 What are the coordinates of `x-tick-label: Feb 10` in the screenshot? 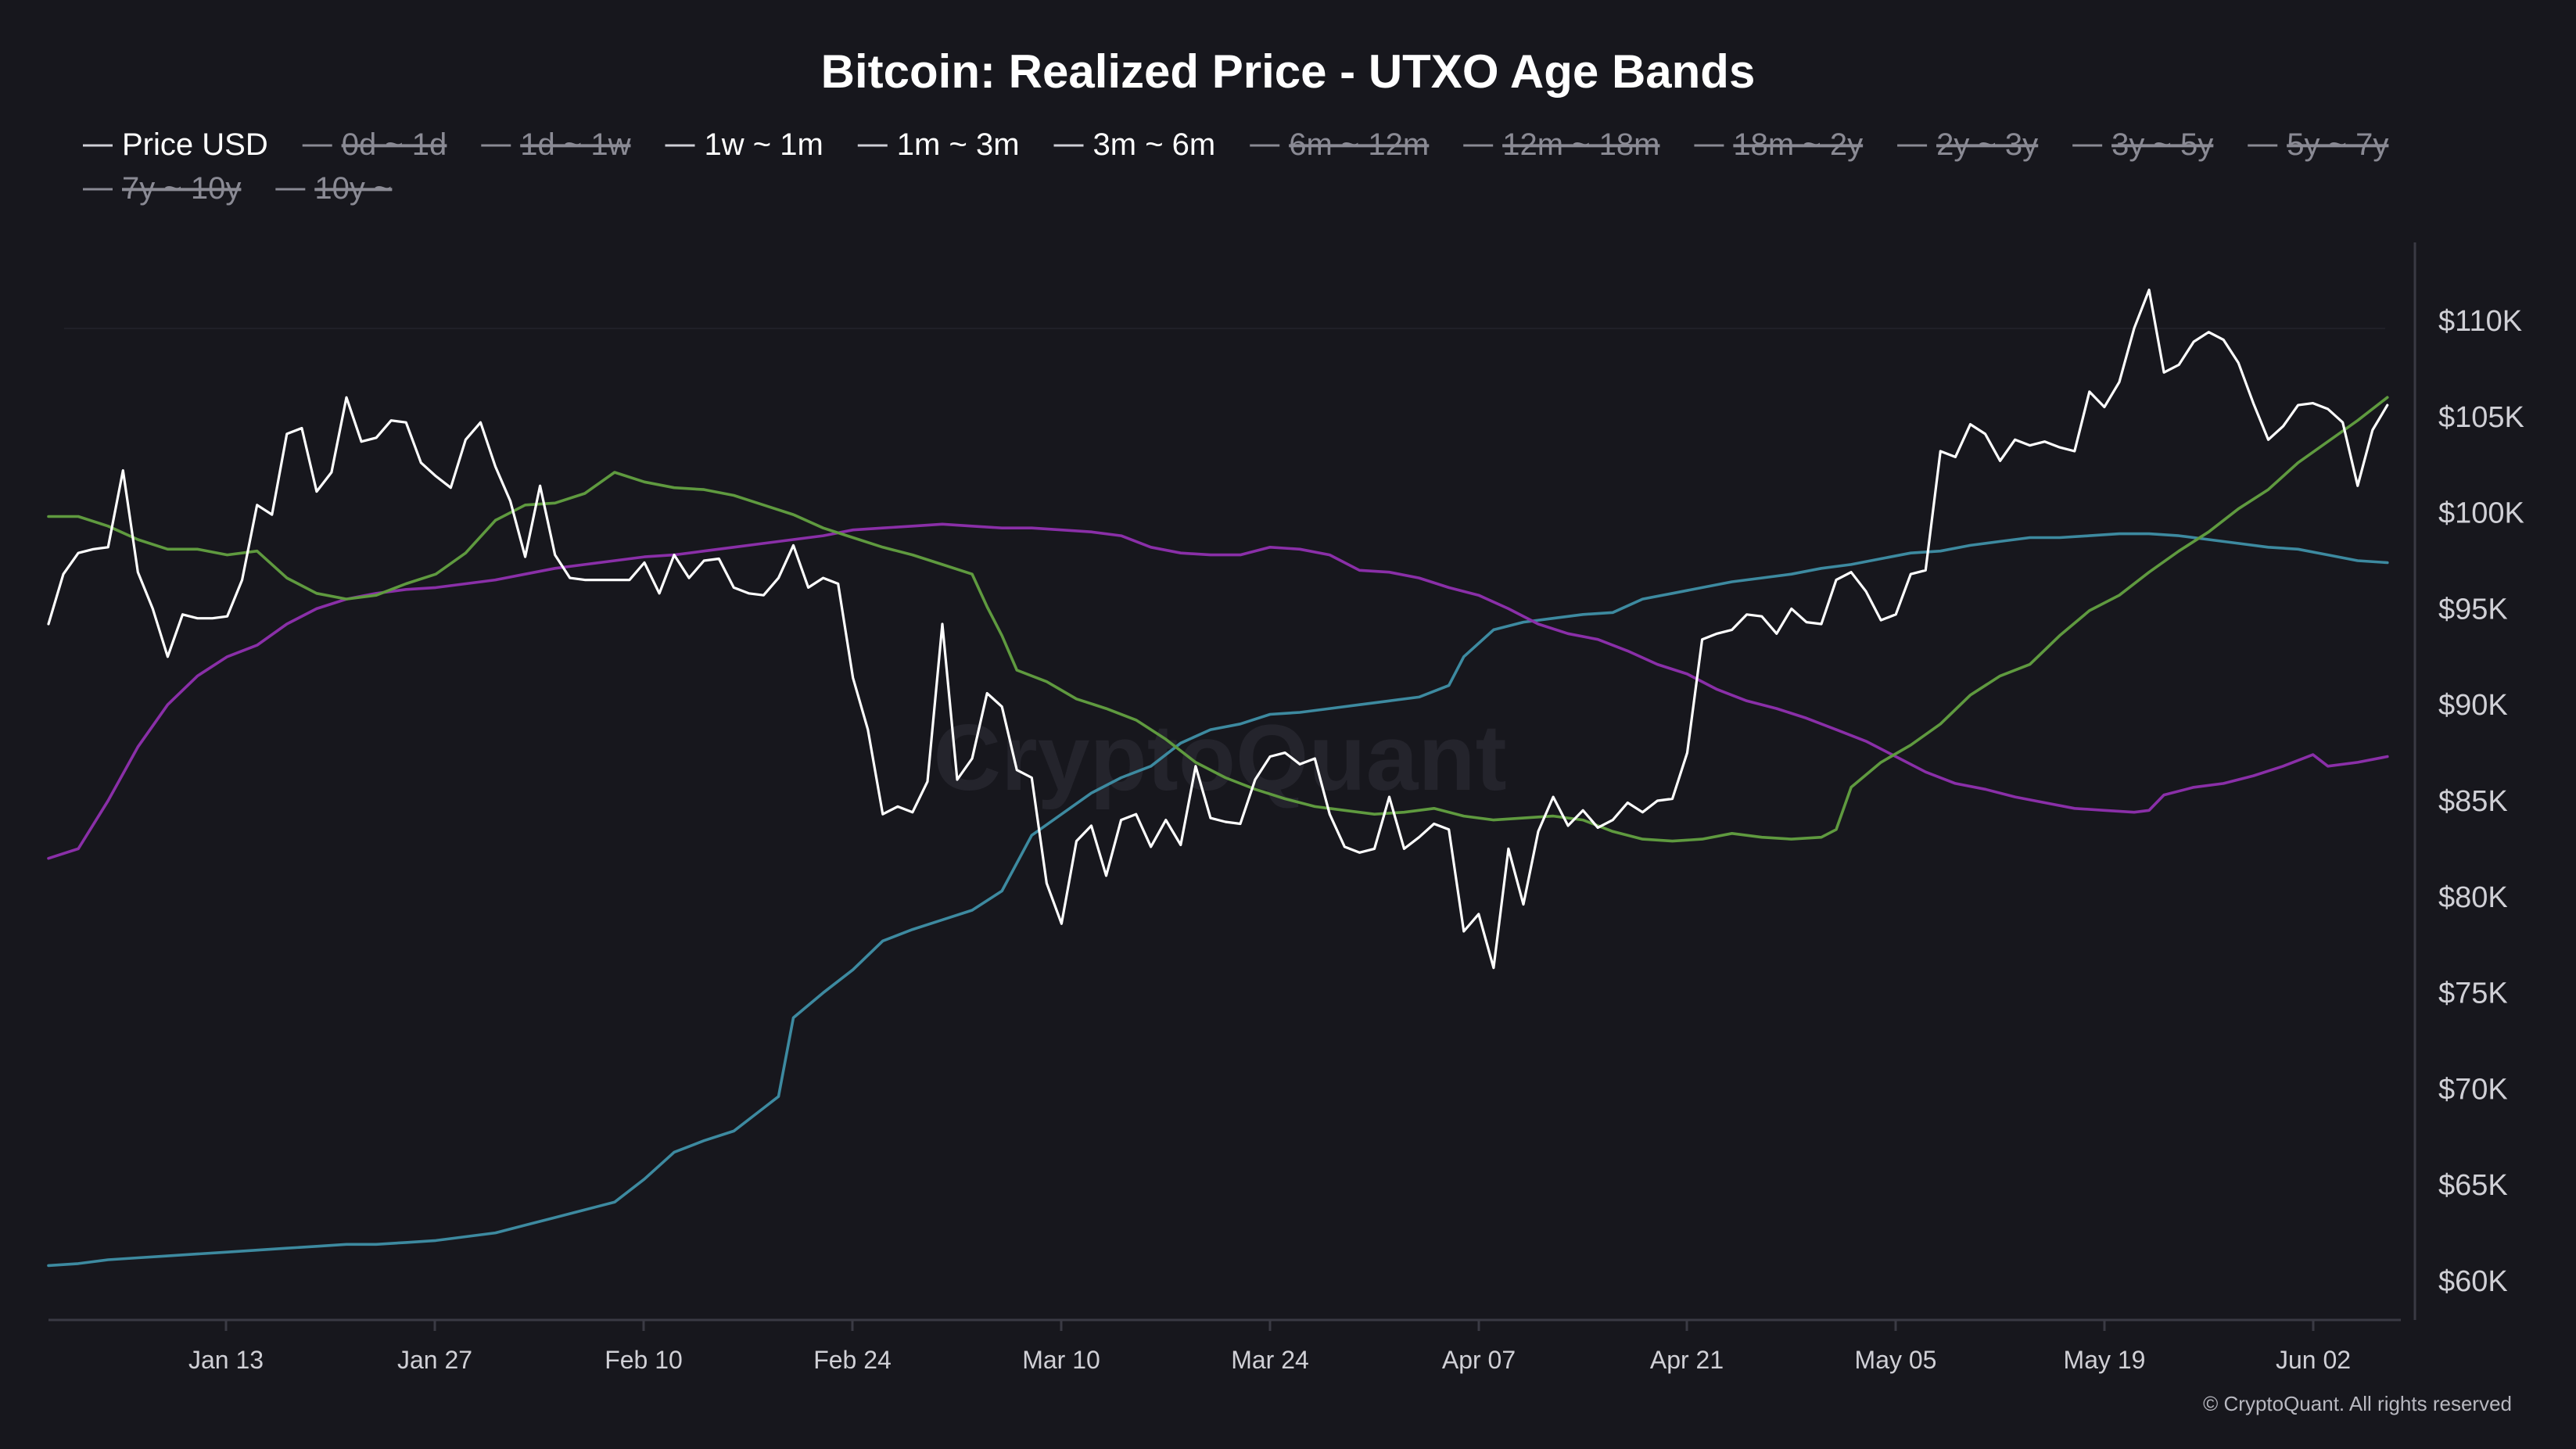 It's located at (644, 1360).